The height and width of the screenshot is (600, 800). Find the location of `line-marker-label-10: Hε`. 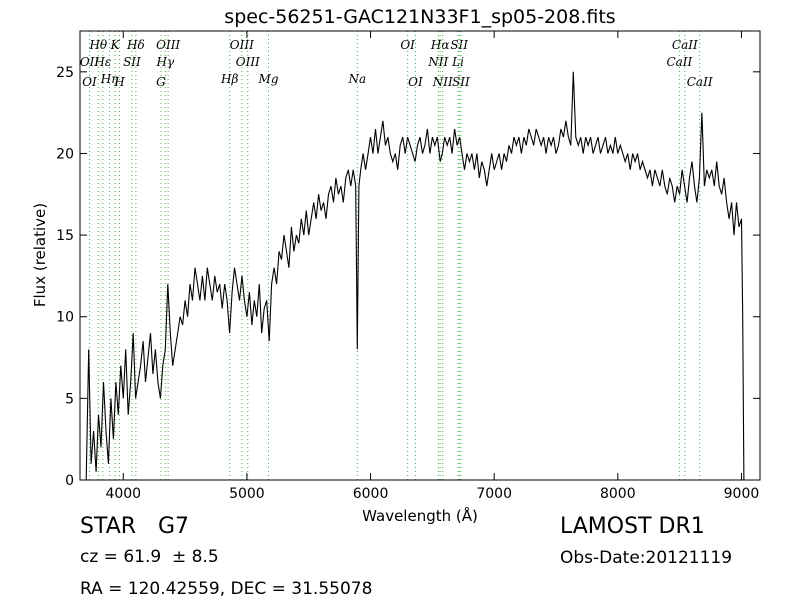

line-marker-label-10: Hε is located at coordinates (102, 62).